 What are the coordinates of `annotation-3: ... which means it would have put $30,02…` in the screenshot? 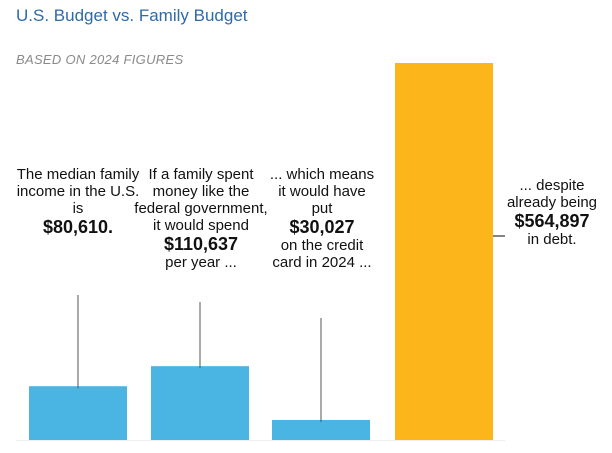 It's located at (322, 218).